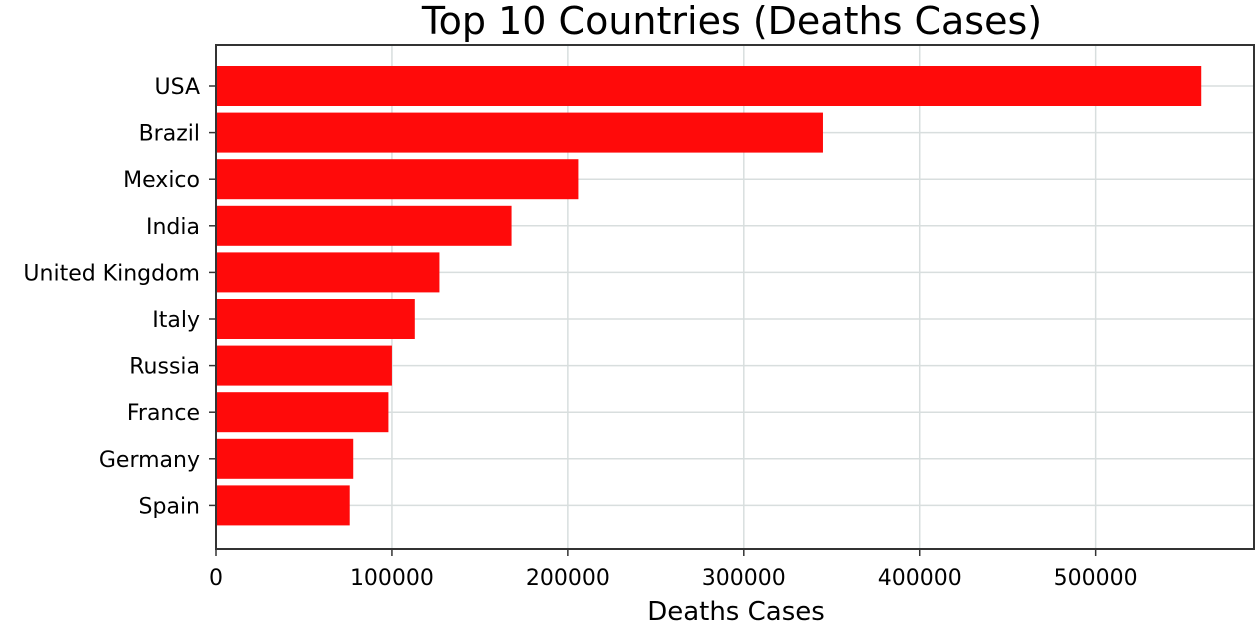 The image size is (1260, 630). What do you see at coordinates (216, 578) in the screenshot?
I see `x-tick-label: 0` at bounding box center [216, 578].